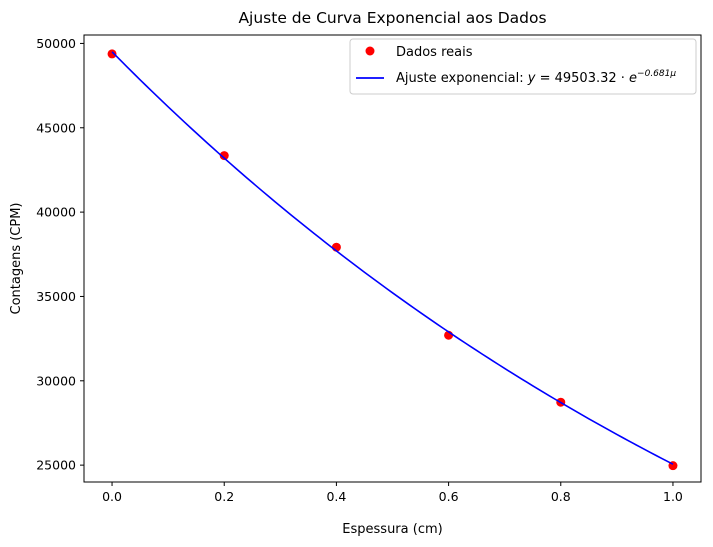  What do you see at coordinates (392, 18) in the screenshot?
I see `chart-title: Ajuste de Curva Exponencial aos Dados` at bounding box center [392, 18].